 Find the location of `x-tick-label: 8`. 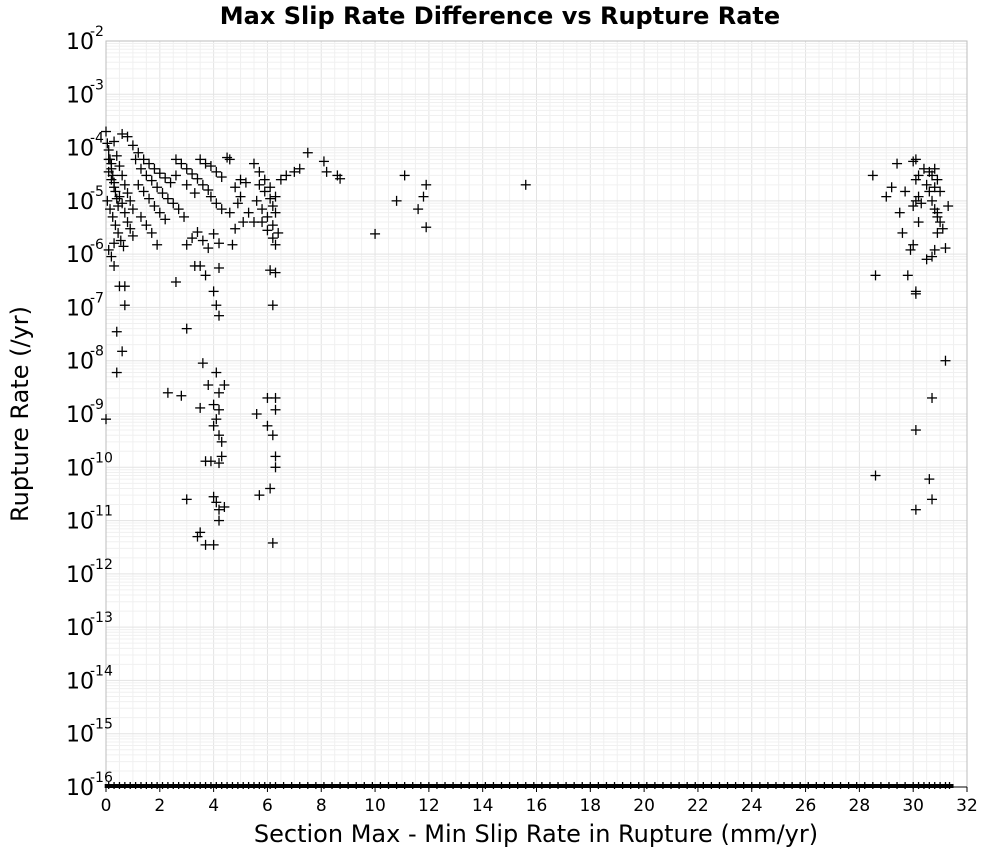

x-tick-label: 8 is located at coordinates (321, 806).